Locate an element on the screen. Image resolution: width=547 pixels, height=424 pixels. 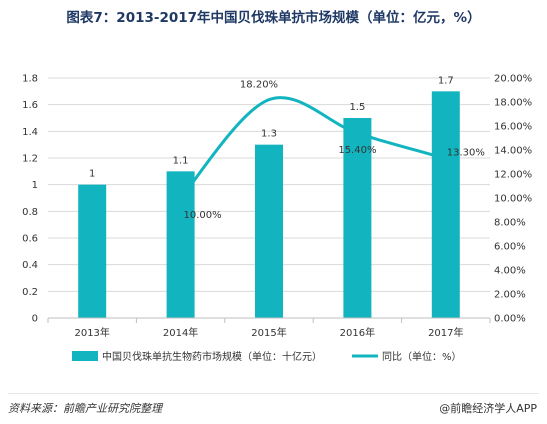
line-data-label: 15.40% is located at coordinates (357, 150).